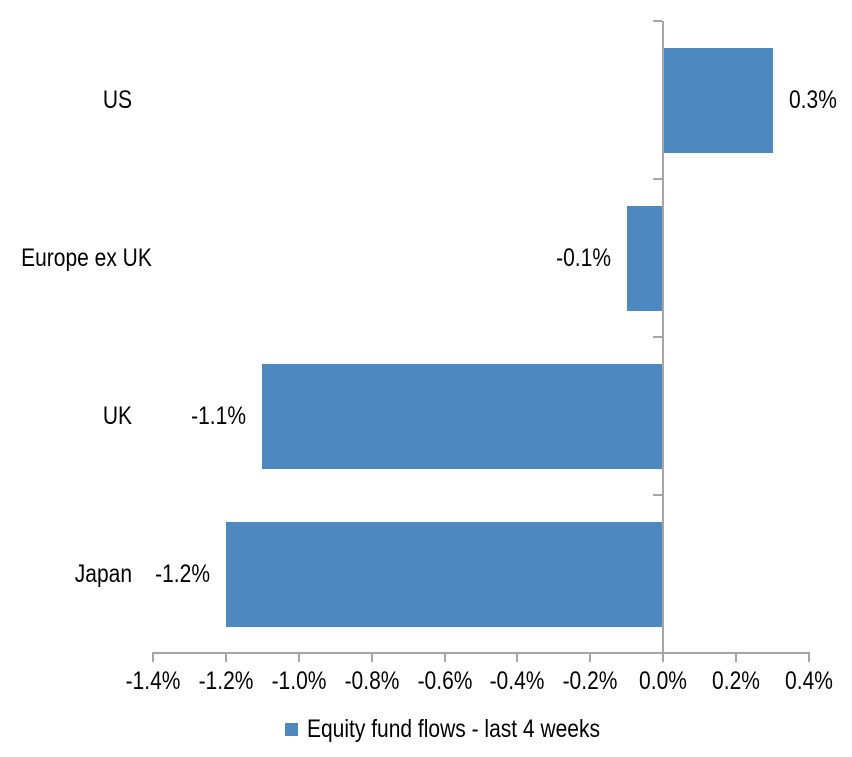  Describe the element at coordinates (103, 574) in the screenshot. I see `category-label: Japan` at that location.